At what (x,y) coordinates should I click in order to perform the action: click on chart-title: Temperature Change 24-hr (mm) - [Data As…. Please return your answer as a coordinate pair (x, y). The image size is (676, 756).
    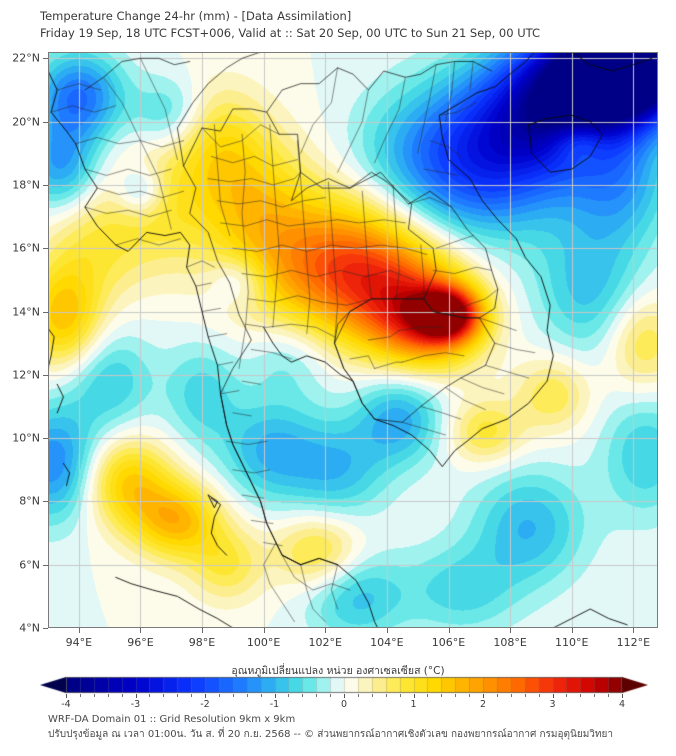
    Looking at the image, I should click on (196, 16).